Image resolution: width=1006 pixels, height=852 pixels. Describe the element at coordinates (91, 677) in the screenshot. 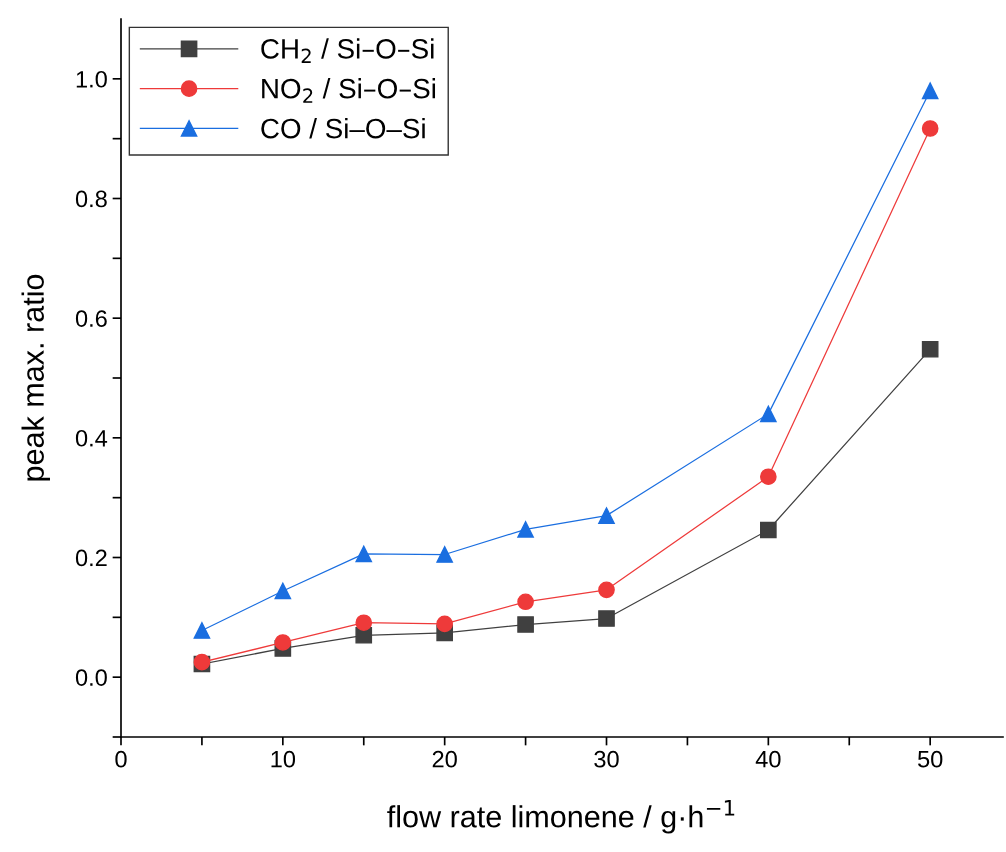

I see `y-tick-label: 0.0` at that location.